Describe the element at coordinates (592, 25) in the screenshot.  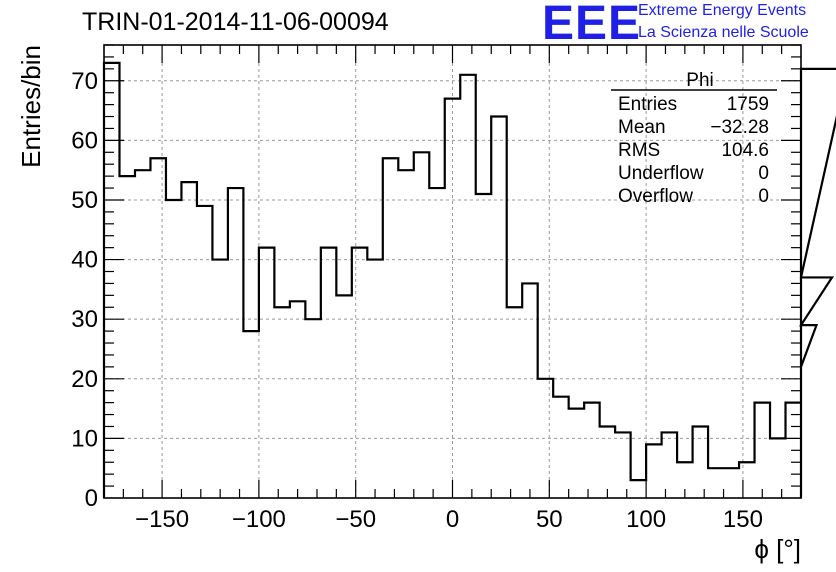
I see `eee-logo: EEE` at that location.